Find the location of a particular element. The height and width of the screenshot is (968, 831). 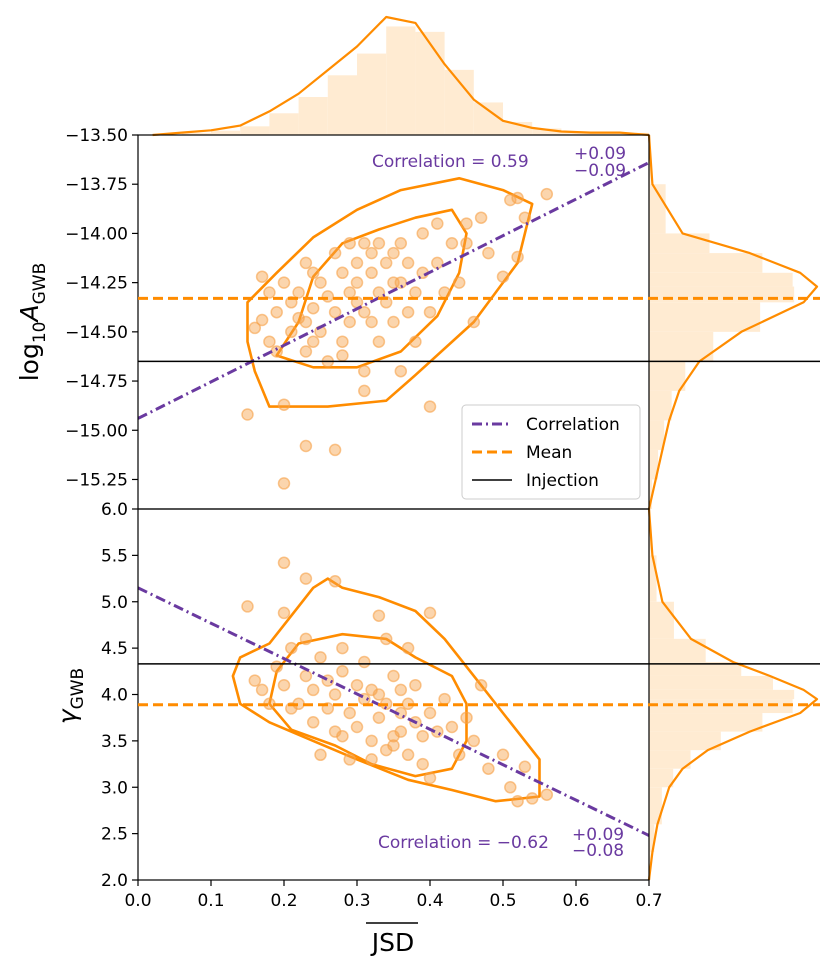

amplitude-correlation-sub: −0.09 is located at coordinates (600, 171).